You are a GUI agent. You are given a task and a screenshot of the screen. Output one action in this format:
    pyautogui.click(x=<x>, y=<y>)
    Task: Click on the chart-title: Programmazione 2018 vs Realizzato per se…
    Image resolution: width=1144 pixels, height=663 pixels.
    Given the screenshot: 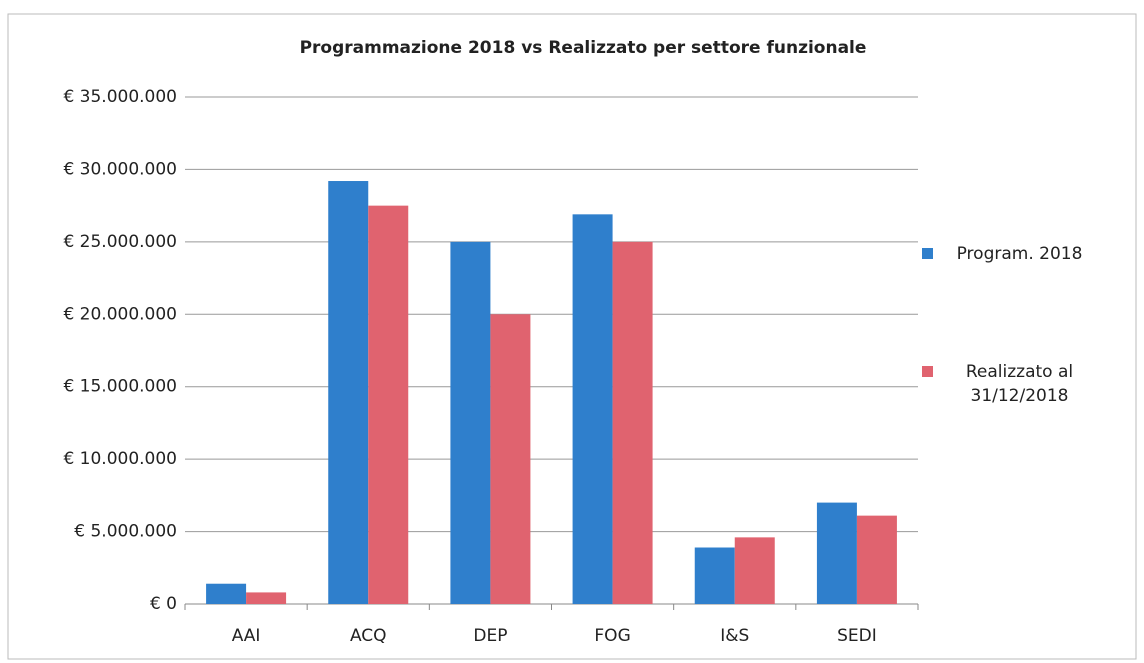 What is the action you would take?
    pyautogui.click(x=583, y=48)
    